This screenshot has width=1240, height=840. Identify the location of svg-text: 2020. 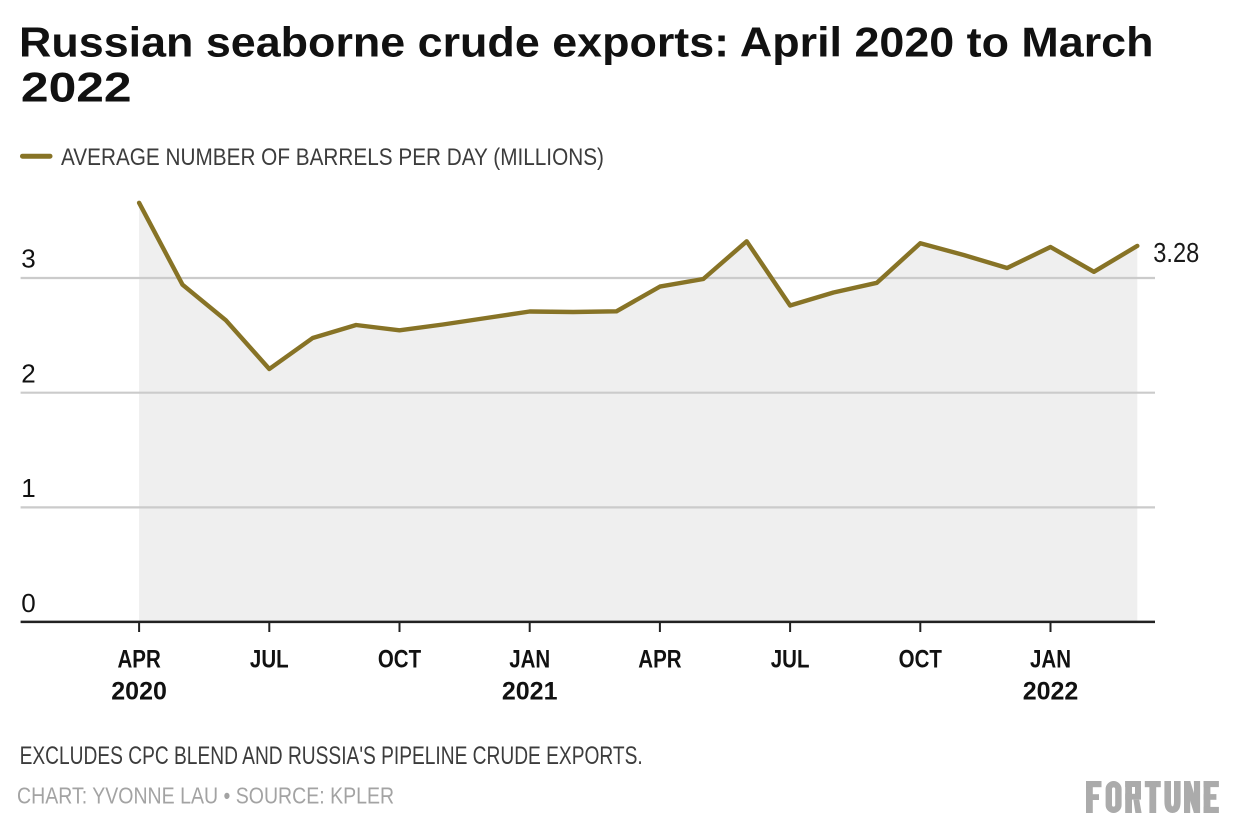
(139, 692).